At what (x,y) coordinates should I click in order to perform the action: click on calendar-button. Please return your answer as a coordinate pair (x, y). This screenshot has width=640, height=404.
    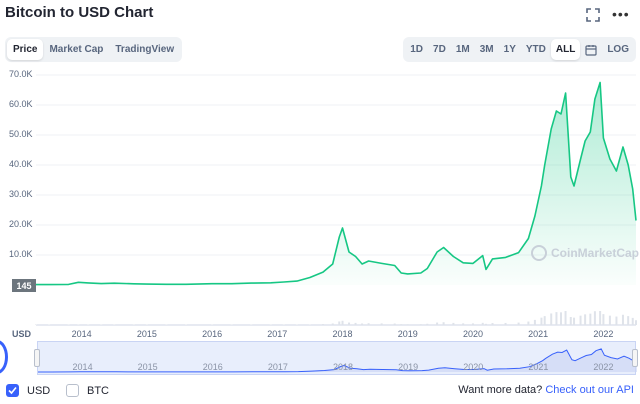
    Looking at the image, I should click on (591, 49).